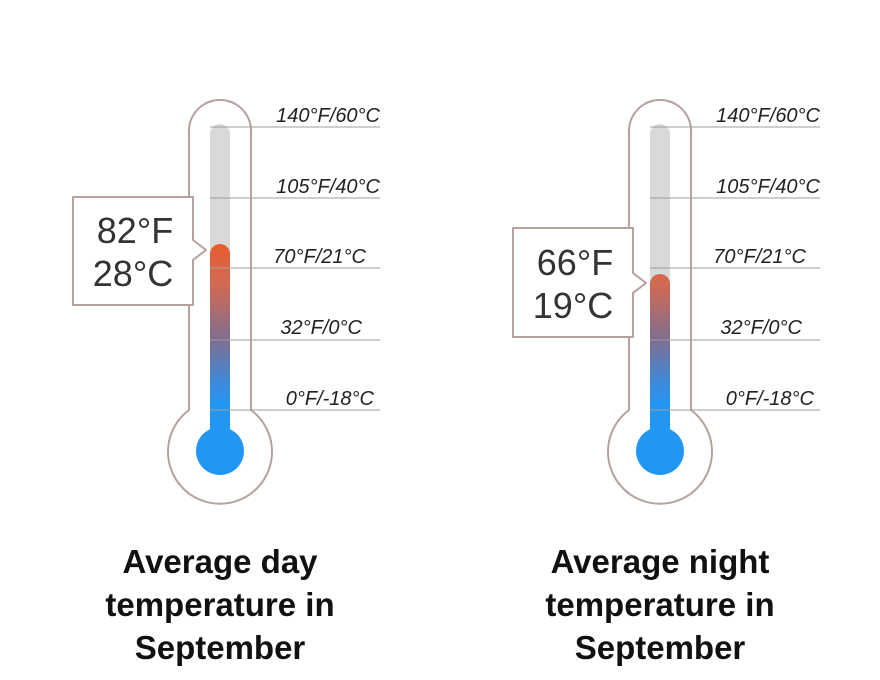  Describe the element at coordinates (575, 262) in the screenshot. I see `readout-fahrenheit: 66°F` at that location.